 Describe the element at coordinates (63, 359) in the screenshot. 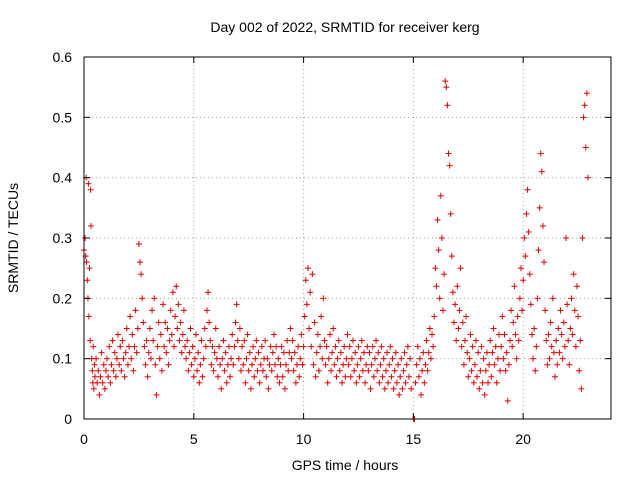

I see `y-tick-label: 0.1` at that location.